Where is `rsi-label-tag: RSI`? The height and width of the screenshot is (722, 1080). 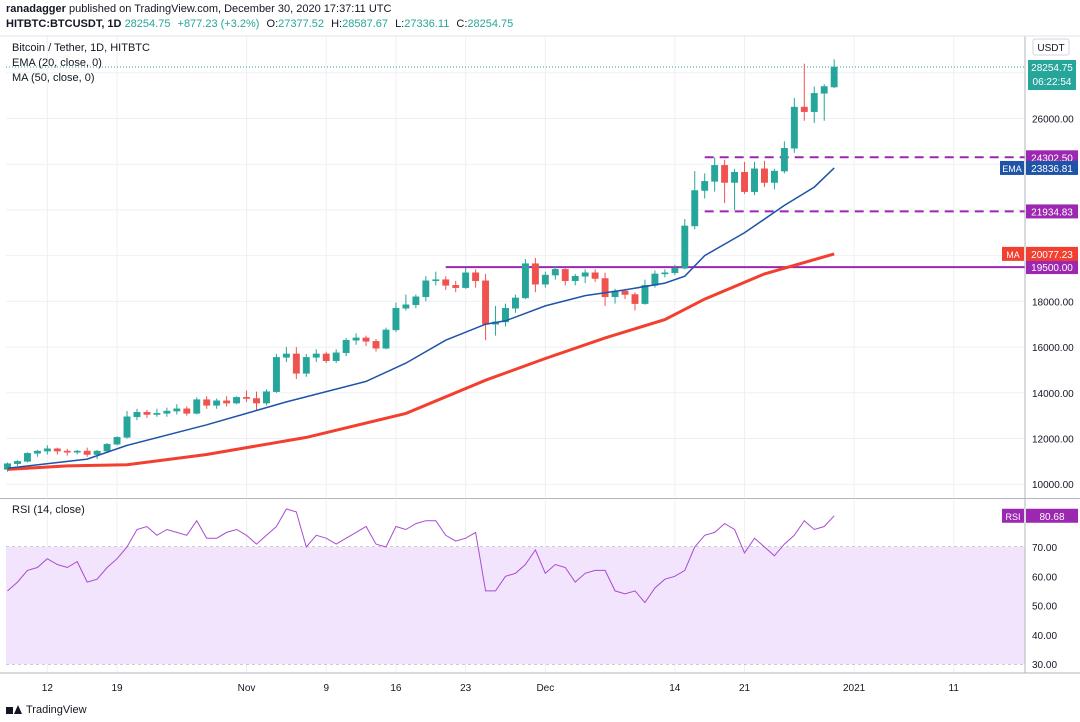
rsi-label-tag: RSI is located at coordinates (1012, 517).